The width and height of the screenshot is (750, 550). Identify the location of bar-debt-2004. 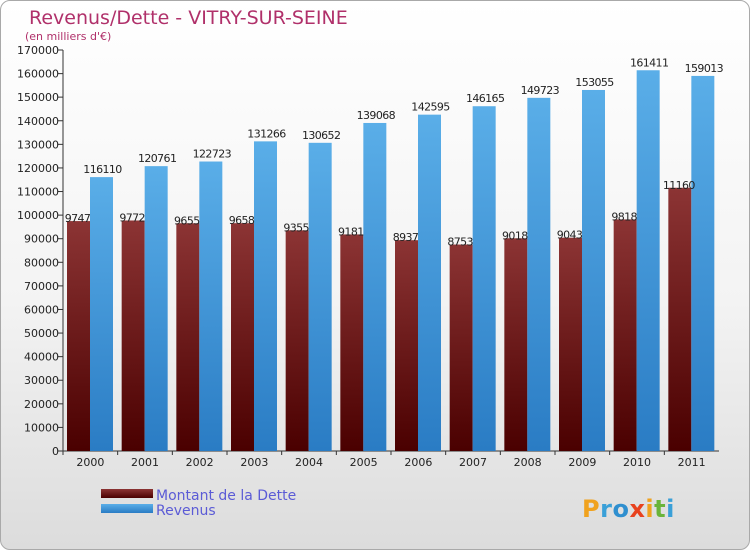
(297, 340).